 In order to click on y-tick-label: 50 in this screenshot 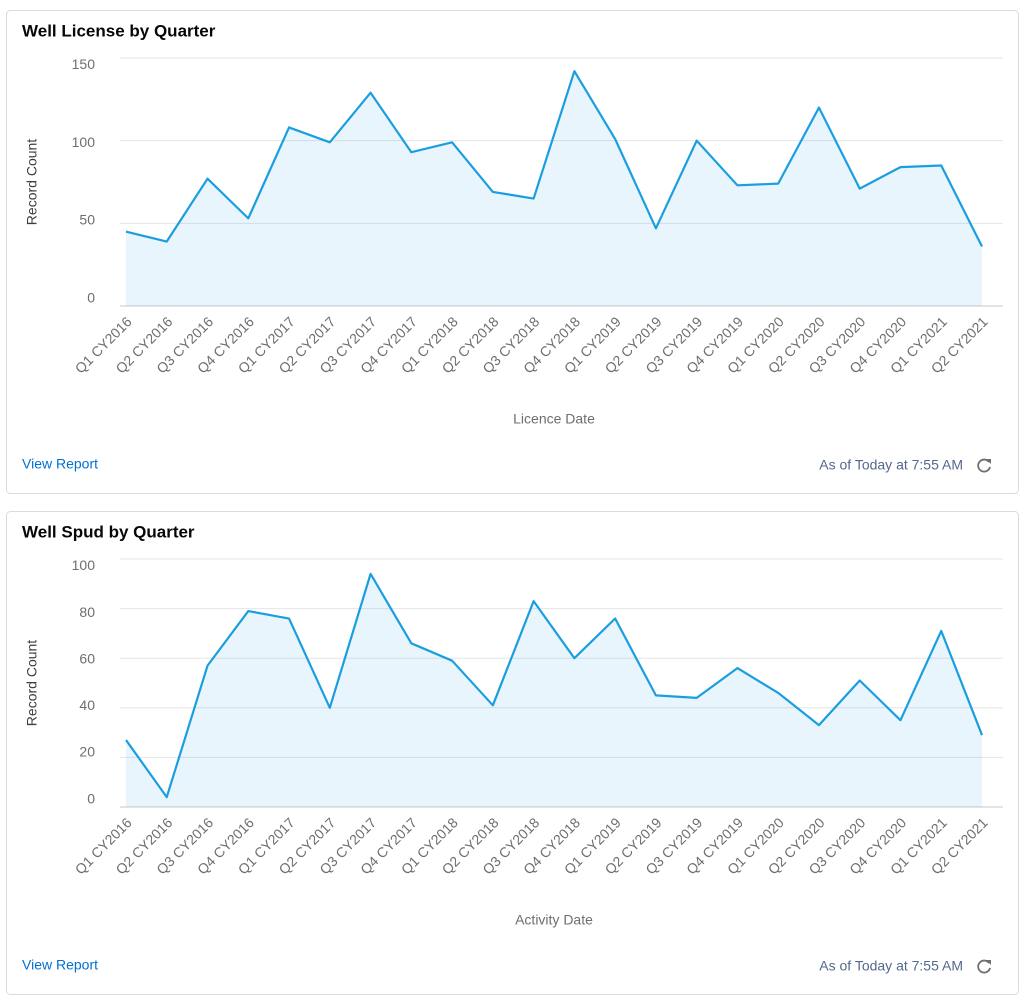, I will do `click(87, 220)`.